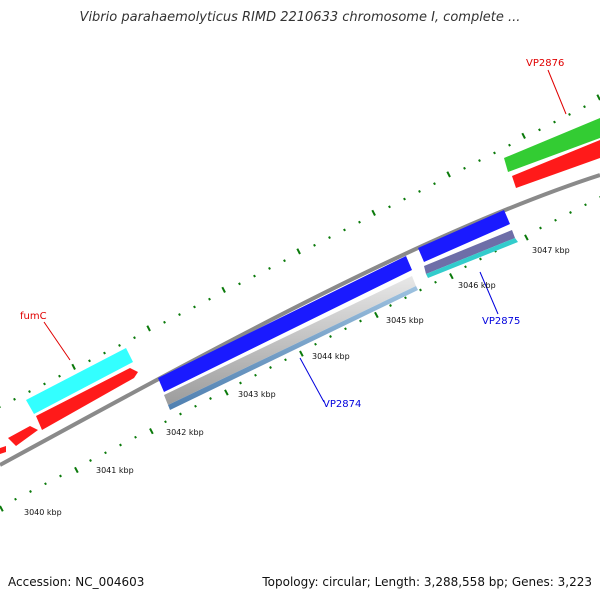  I want to click on tick-label-3042: 3042 kbp, so click(185, 432).